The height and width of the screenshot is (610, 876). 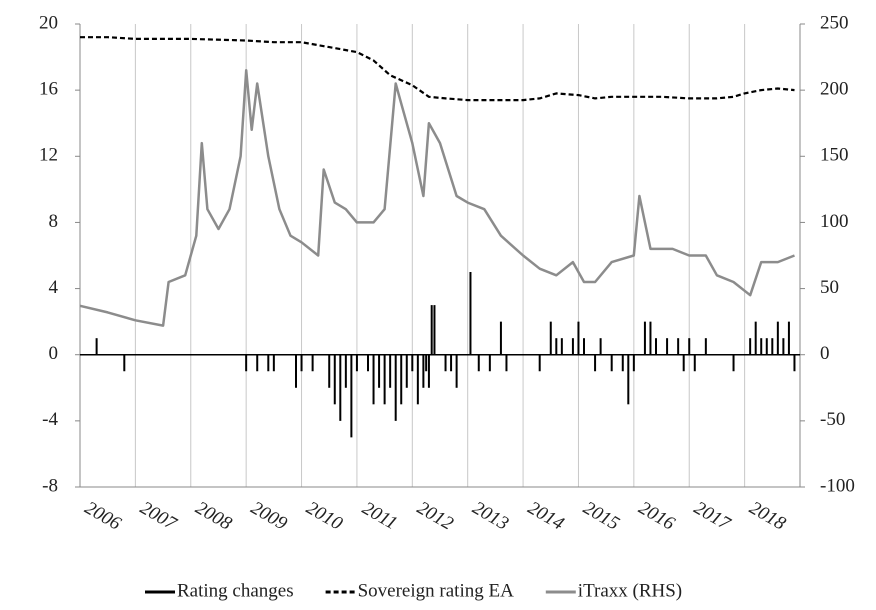 I want to click on x-tick-label: 2014, so click(x=546, y=515).